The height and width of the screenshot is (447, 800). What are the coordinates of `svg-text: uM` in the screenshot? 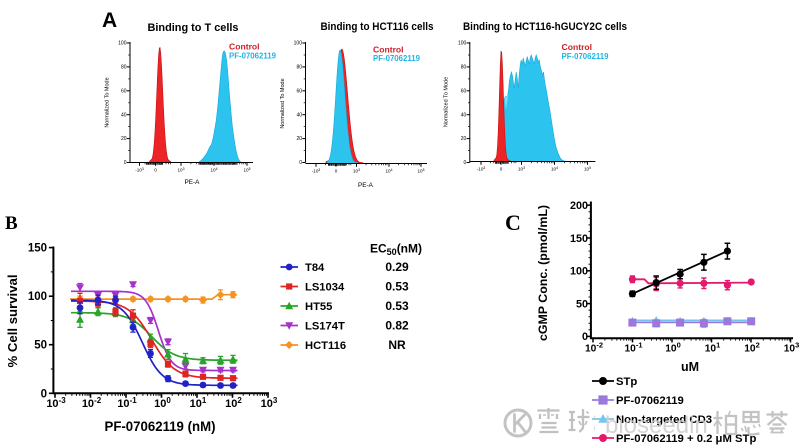 It's located at (690, 367).